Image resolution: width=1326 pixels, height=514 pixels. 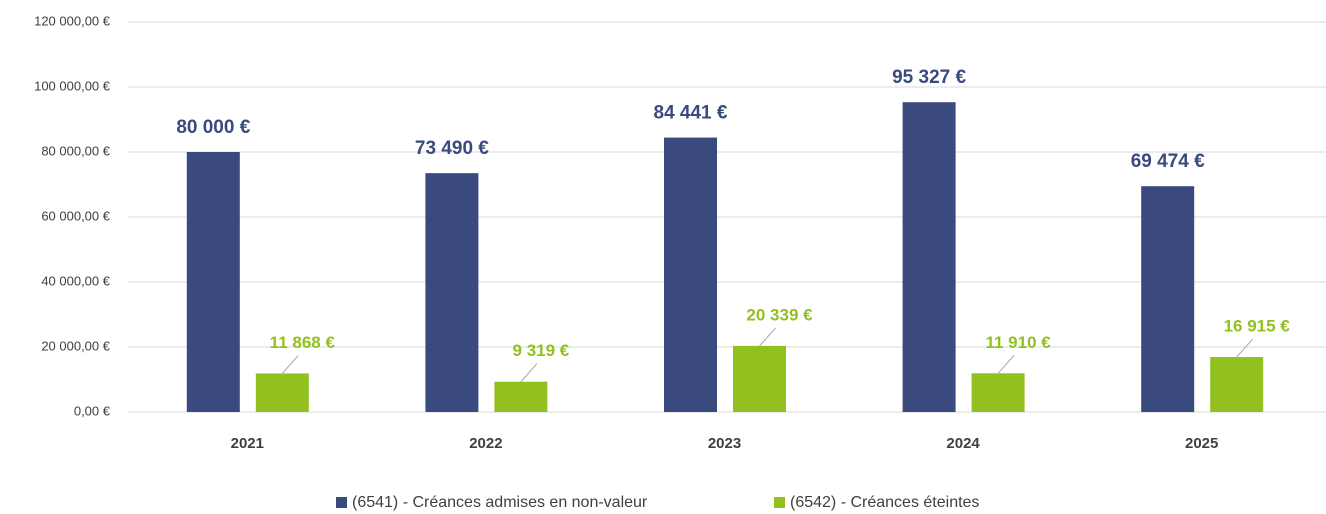 I want to click on data-label: 20 339 €, so click(x=779, y=314).